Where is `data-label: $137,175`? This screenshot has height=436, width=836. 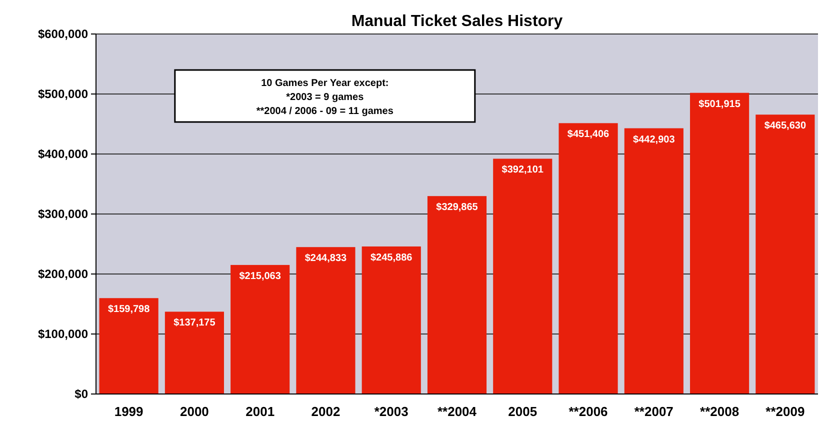 data-label: $137,175 is located at coordinates (195, 323).